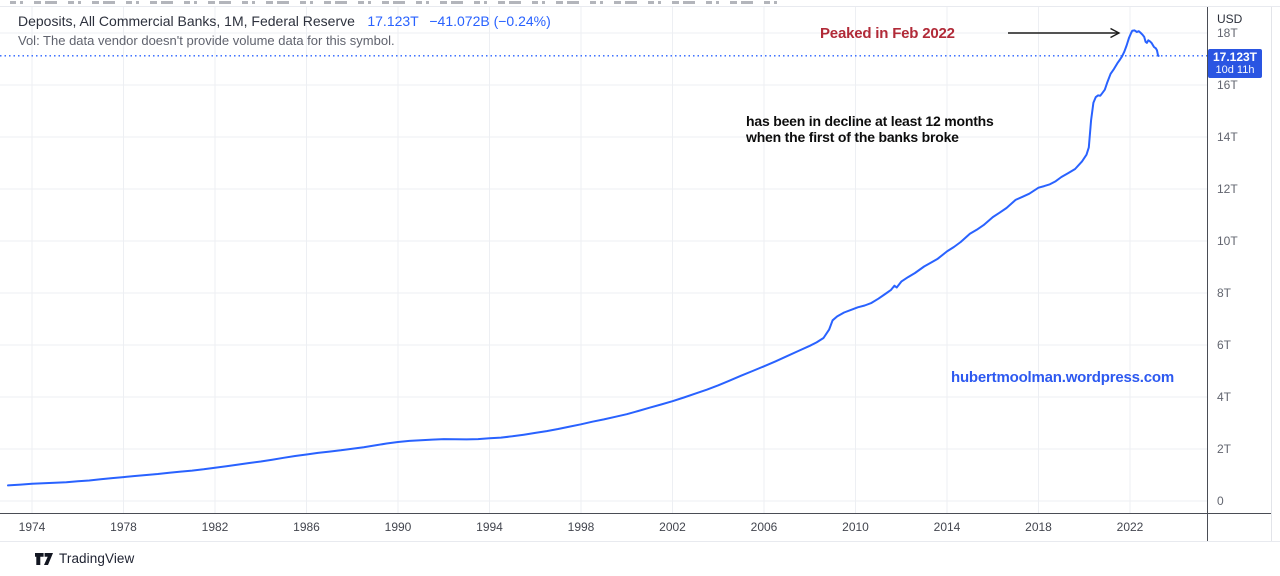  I want to click on last-price: 17.123T, so click(393, 21).